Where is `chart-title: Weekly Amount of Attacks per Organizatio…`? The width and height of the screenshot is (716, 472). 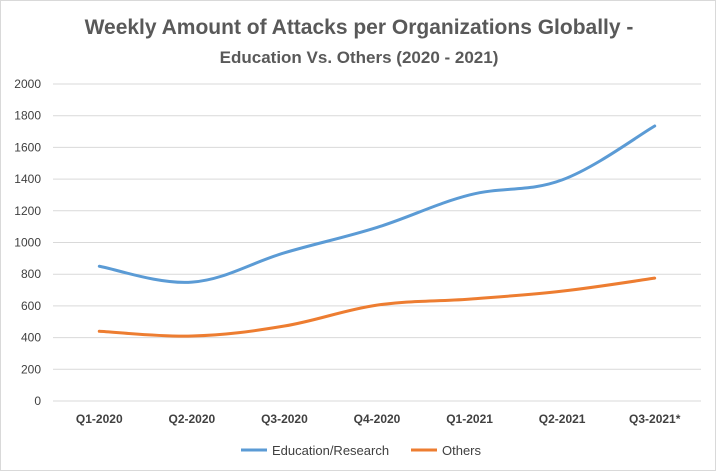 chart-title: Weekly Amount of Attacks per Organizatio… is located at coordinates (359, 27).